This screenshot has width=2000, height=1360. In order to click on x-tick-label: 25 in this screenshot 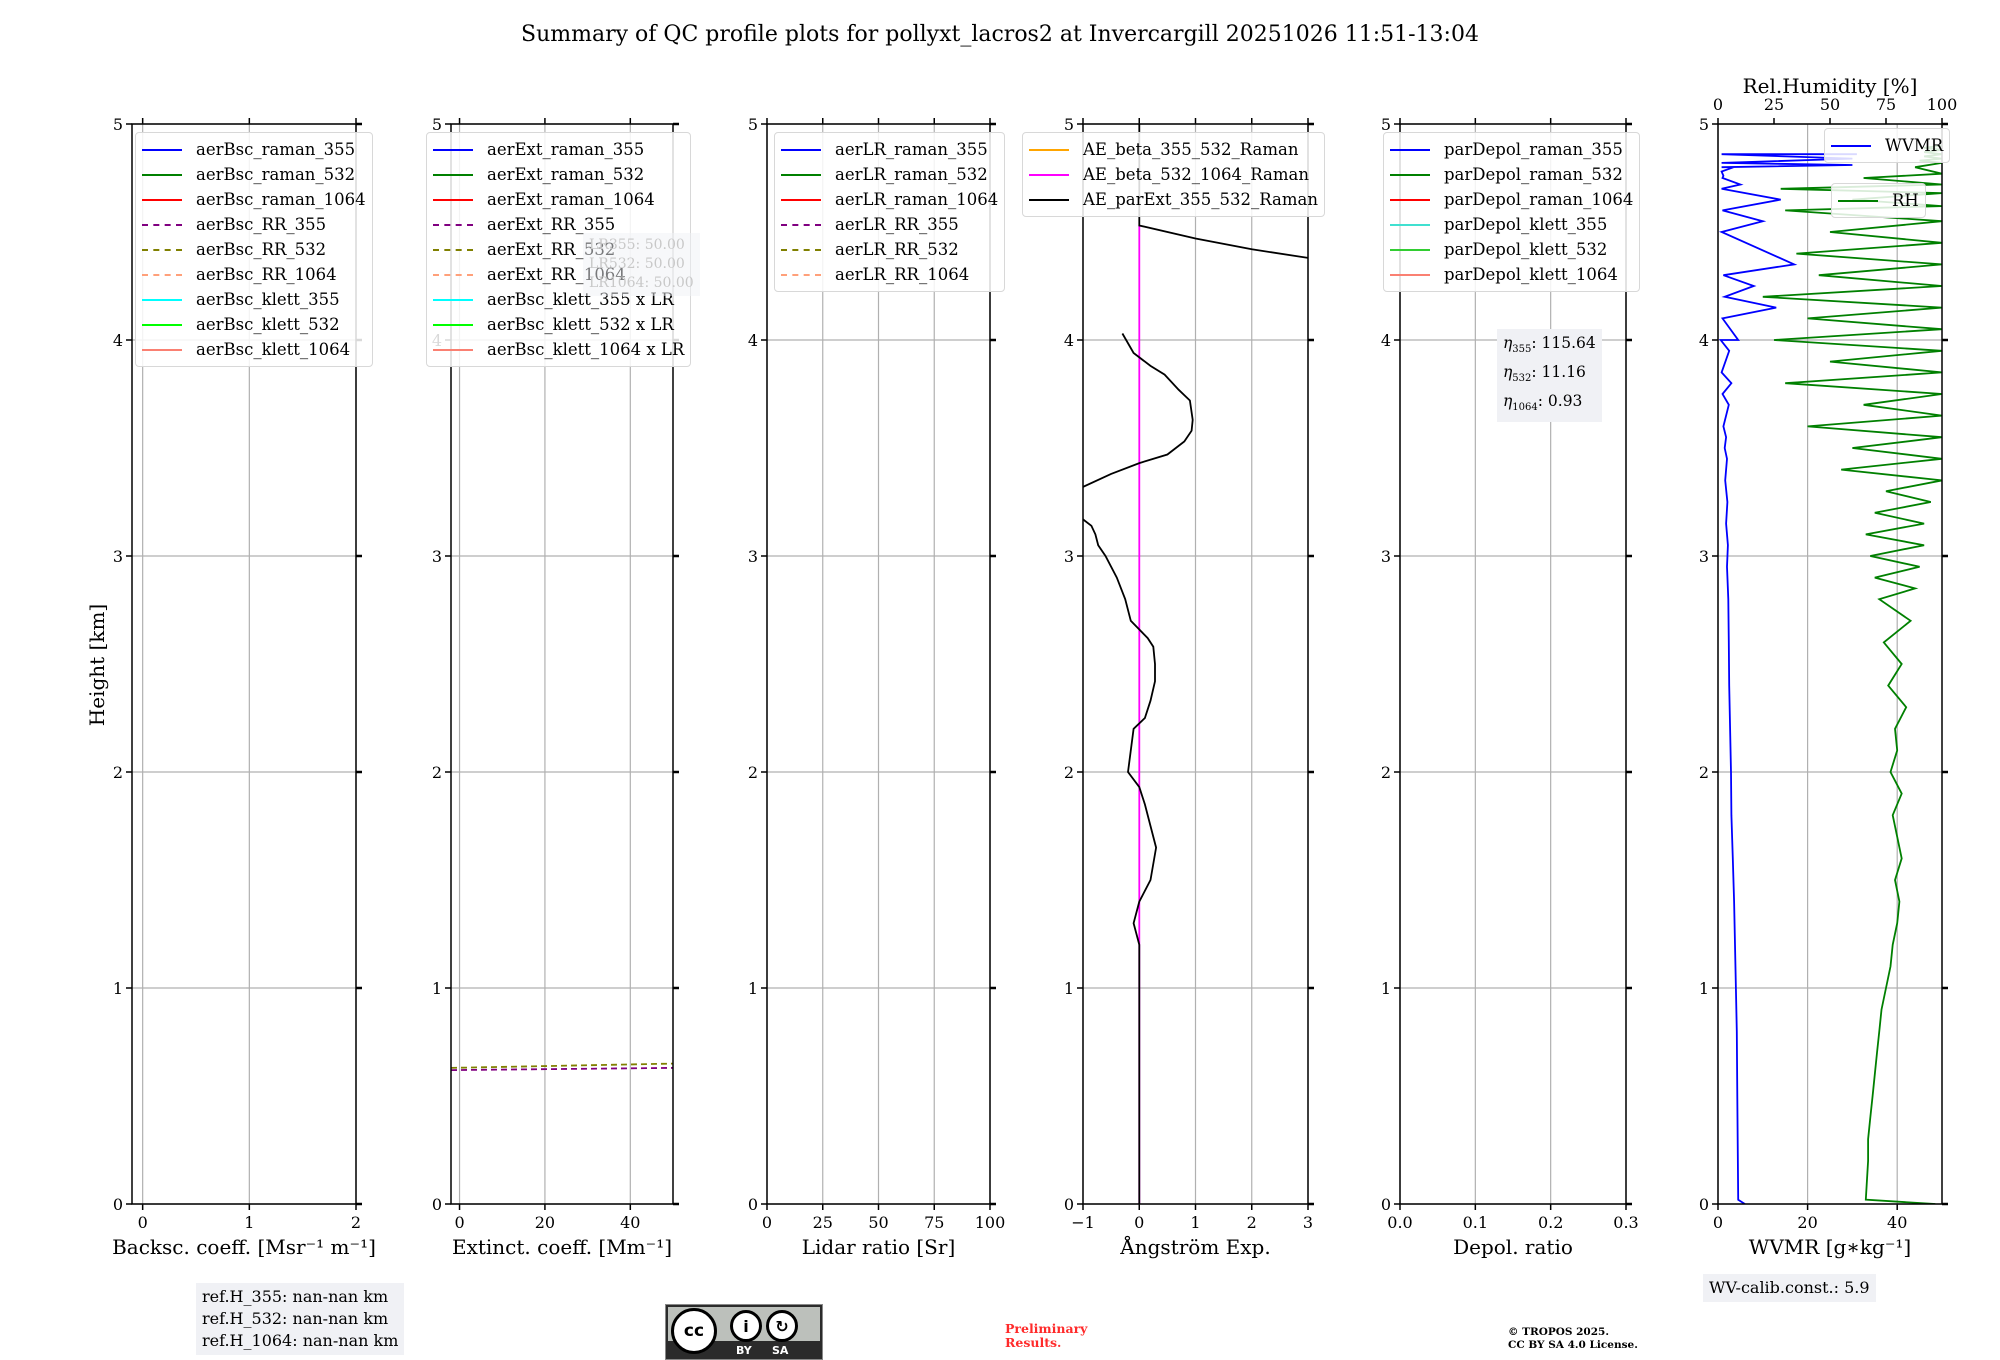, I will do `click(823, 1222)`.